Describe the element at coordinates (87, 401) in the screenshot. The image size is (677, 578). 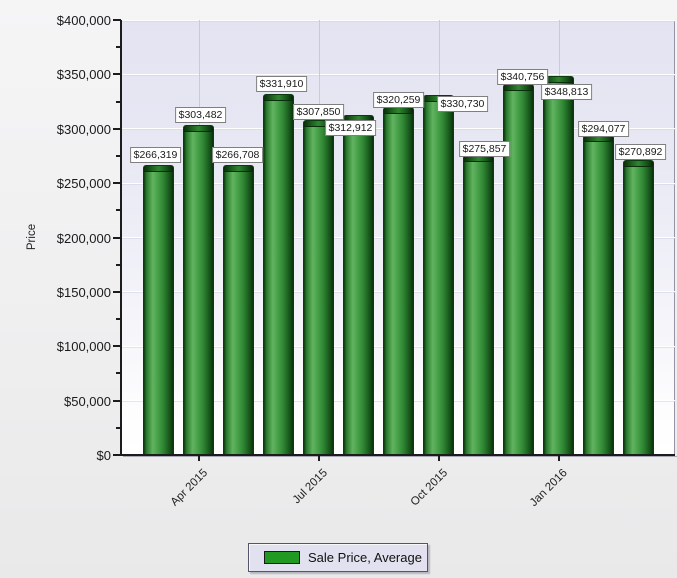
I see `y-tick-label: $50,000` at that location.